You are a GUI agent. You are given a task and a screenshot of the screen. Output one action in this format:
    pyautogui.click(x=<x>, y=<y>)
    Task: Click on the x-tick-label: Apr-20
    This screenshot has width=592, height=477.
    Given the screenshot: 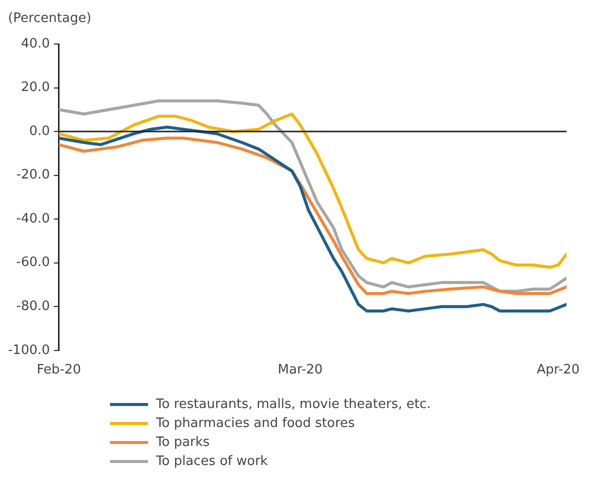 What is the action you would take?
    pyautogui.click(x=558, y=370)
    